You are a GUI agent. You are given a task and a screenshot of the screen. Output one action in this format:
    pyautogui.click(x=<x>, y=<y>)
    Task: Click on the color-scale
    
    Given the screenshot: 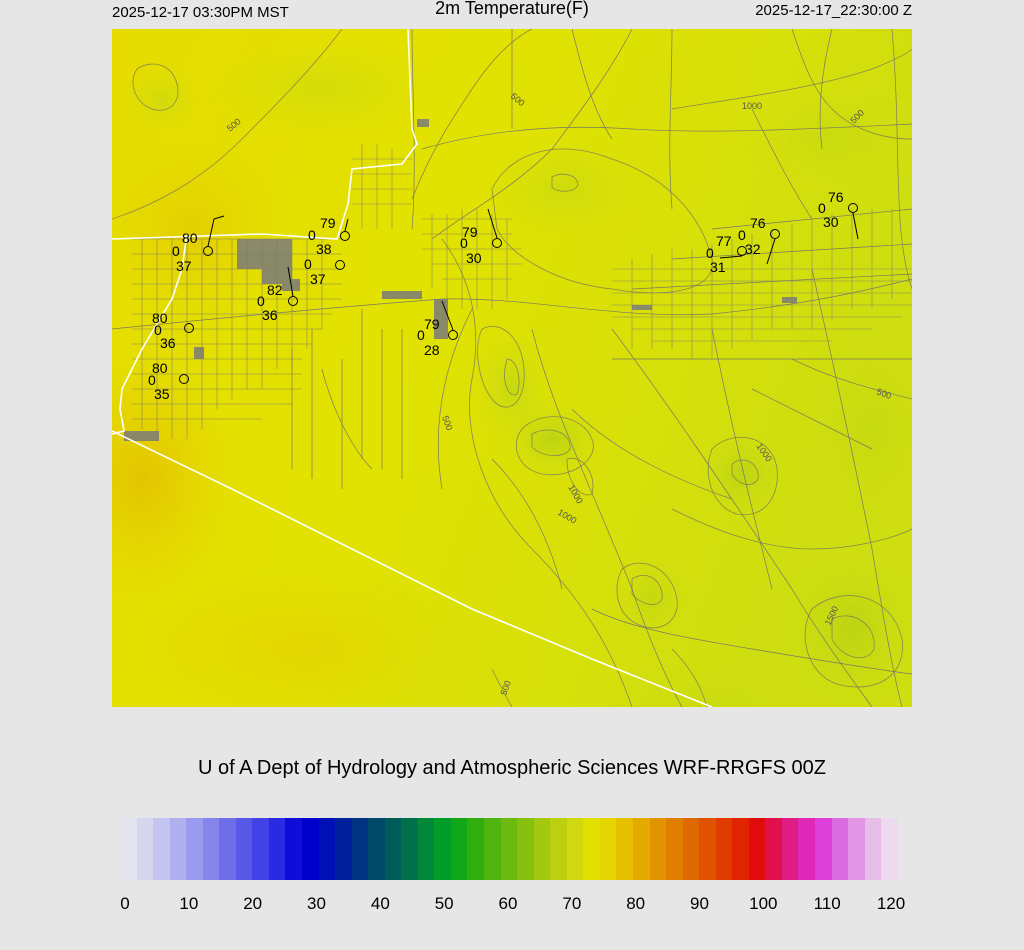 What is the action you would take?
    pyautogui.click(x=509, y=849)
    